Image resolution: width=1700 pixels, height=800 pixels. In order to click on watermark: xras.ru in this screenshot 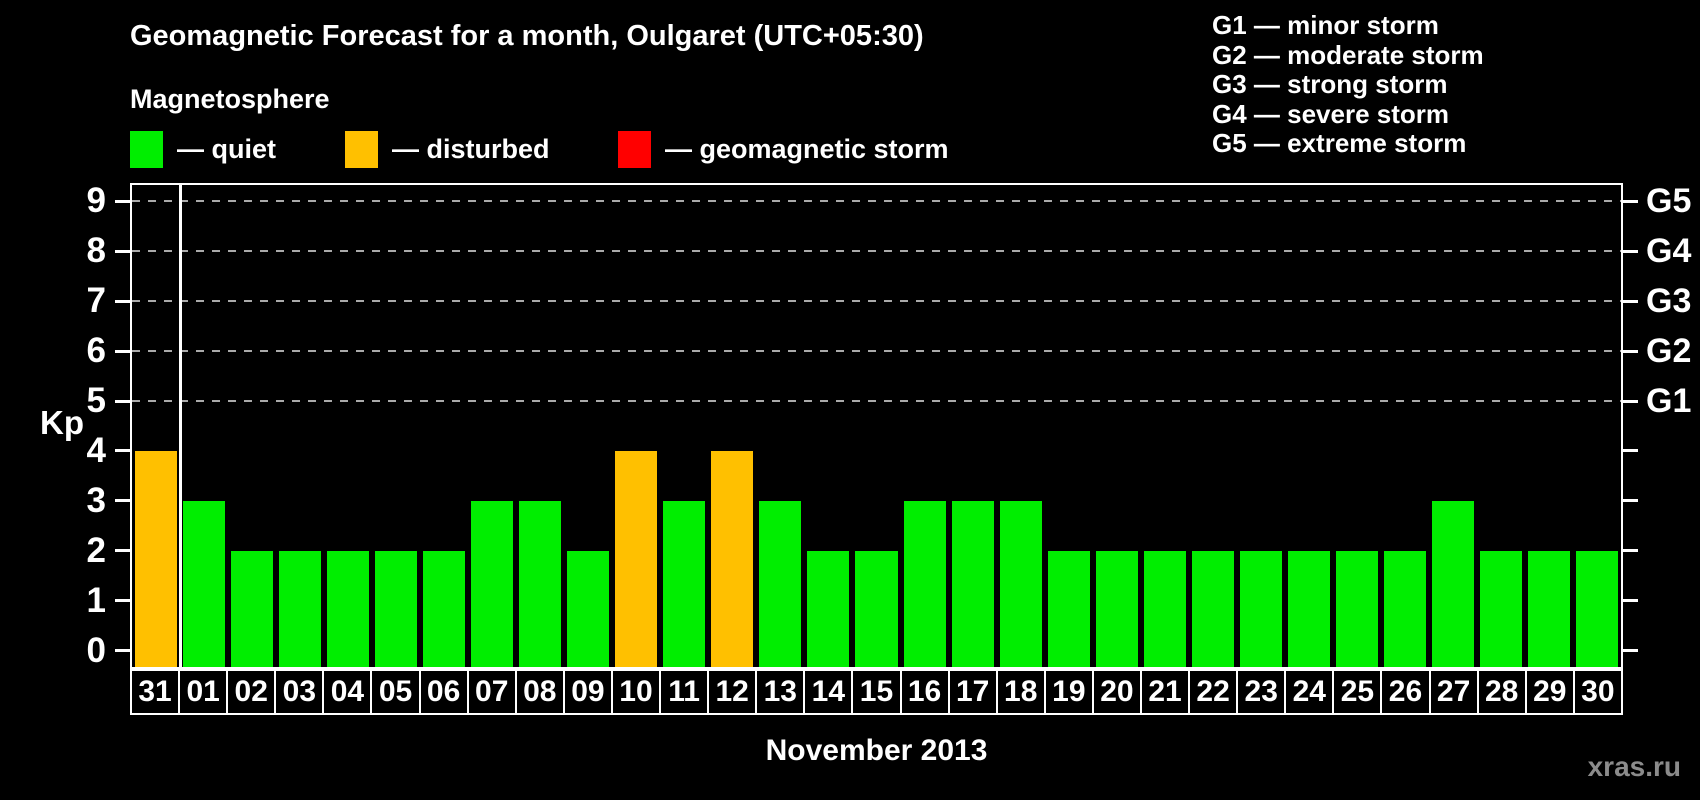, I will do `click(1634, 766)`.